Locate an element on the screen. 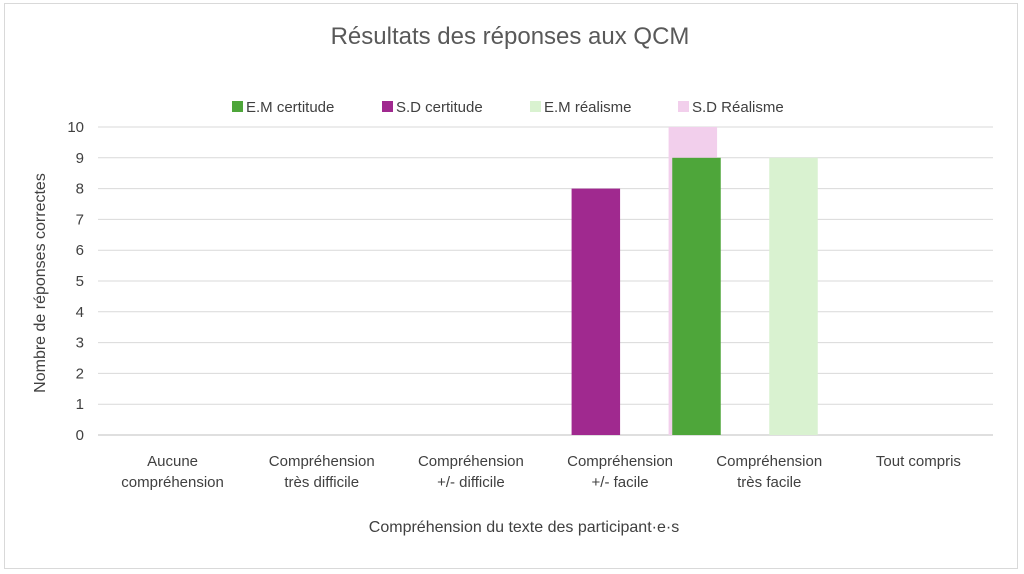  y-tick-label: 8 is located at coordinates (80, 189).